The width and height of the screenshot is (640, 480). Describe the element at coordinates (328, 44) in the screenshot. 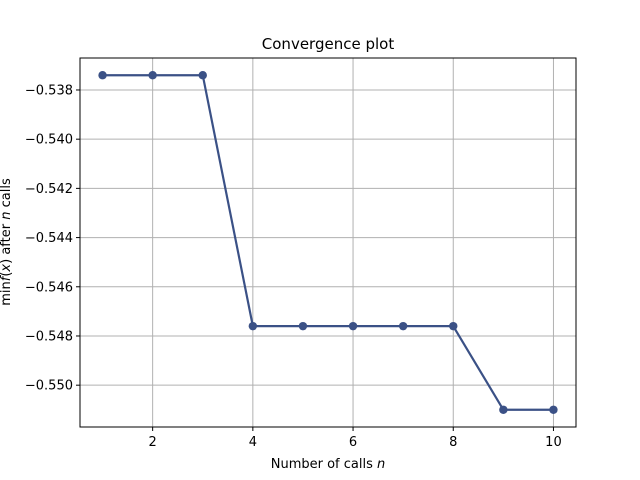

I see `chart-title: Convergence plot` at that location.